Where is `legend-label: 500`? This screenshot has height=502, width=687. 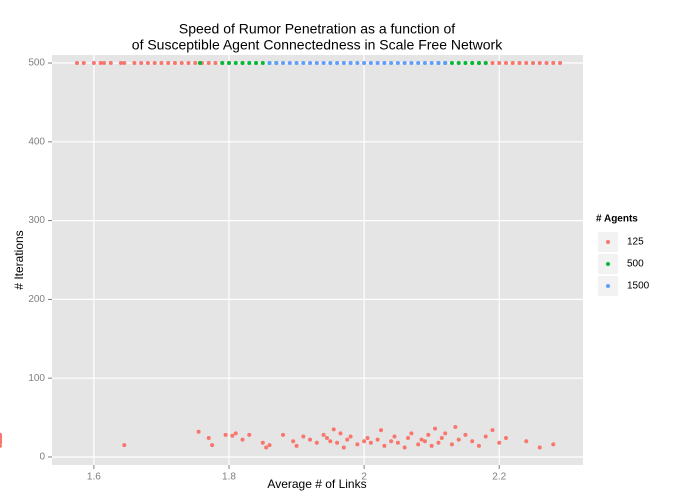 legend-label: 500 is located at coordinates (635, 264).